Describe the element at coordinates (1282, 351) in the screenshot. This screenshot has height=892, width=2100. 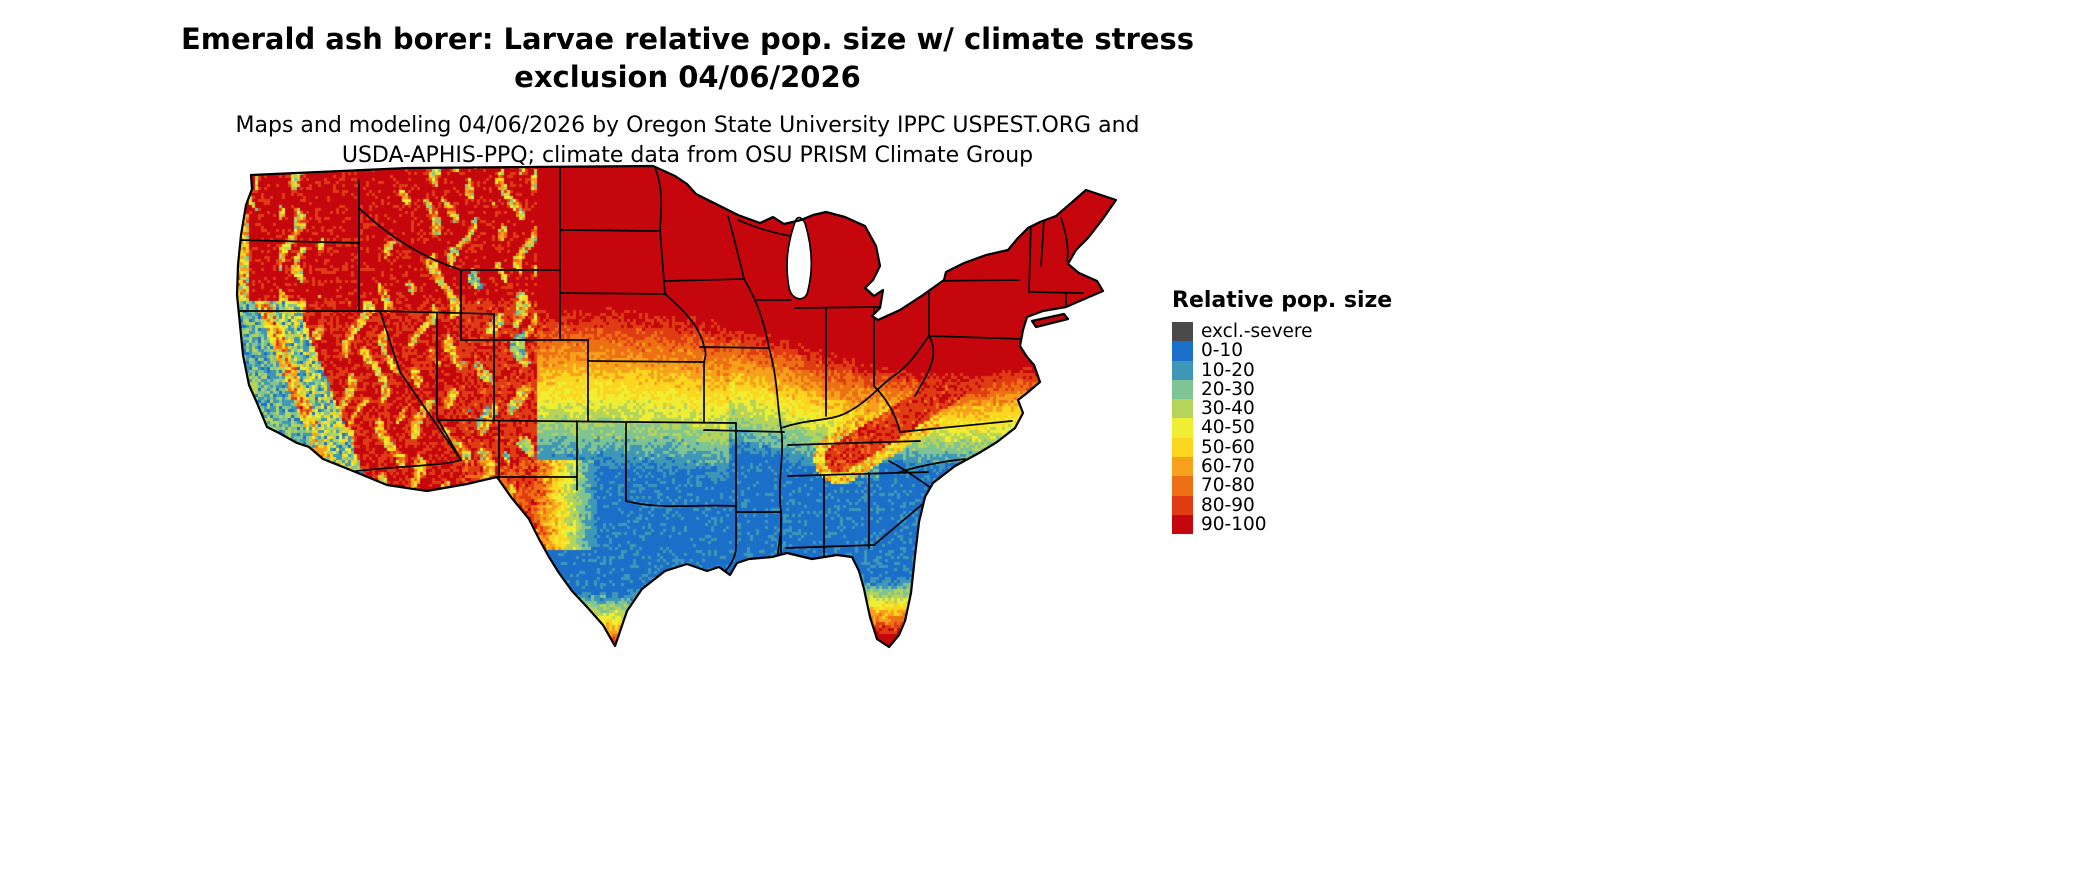
I see `legend-row: 0-10` at that location.